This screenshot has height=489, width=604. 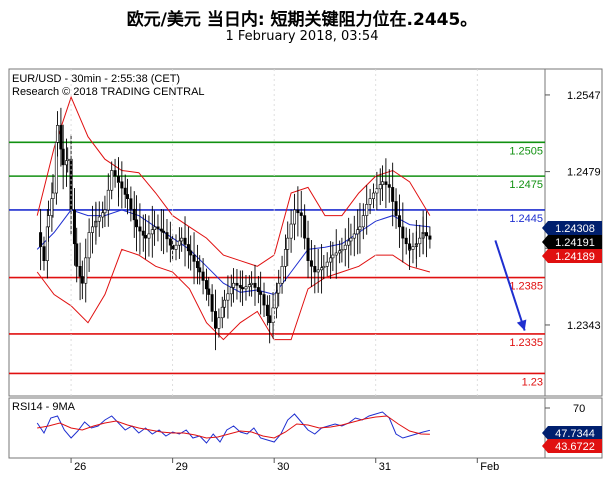 I want to click on forecast-arrow-line, so click(x=510, y=285).